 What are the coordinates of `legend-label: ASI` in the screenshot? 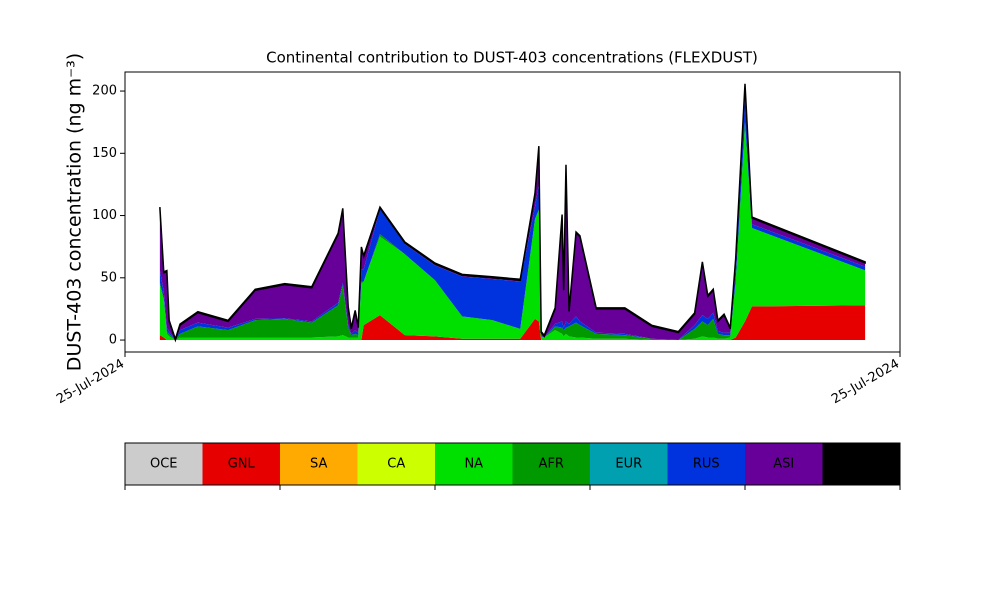 It's located at (783, 464).